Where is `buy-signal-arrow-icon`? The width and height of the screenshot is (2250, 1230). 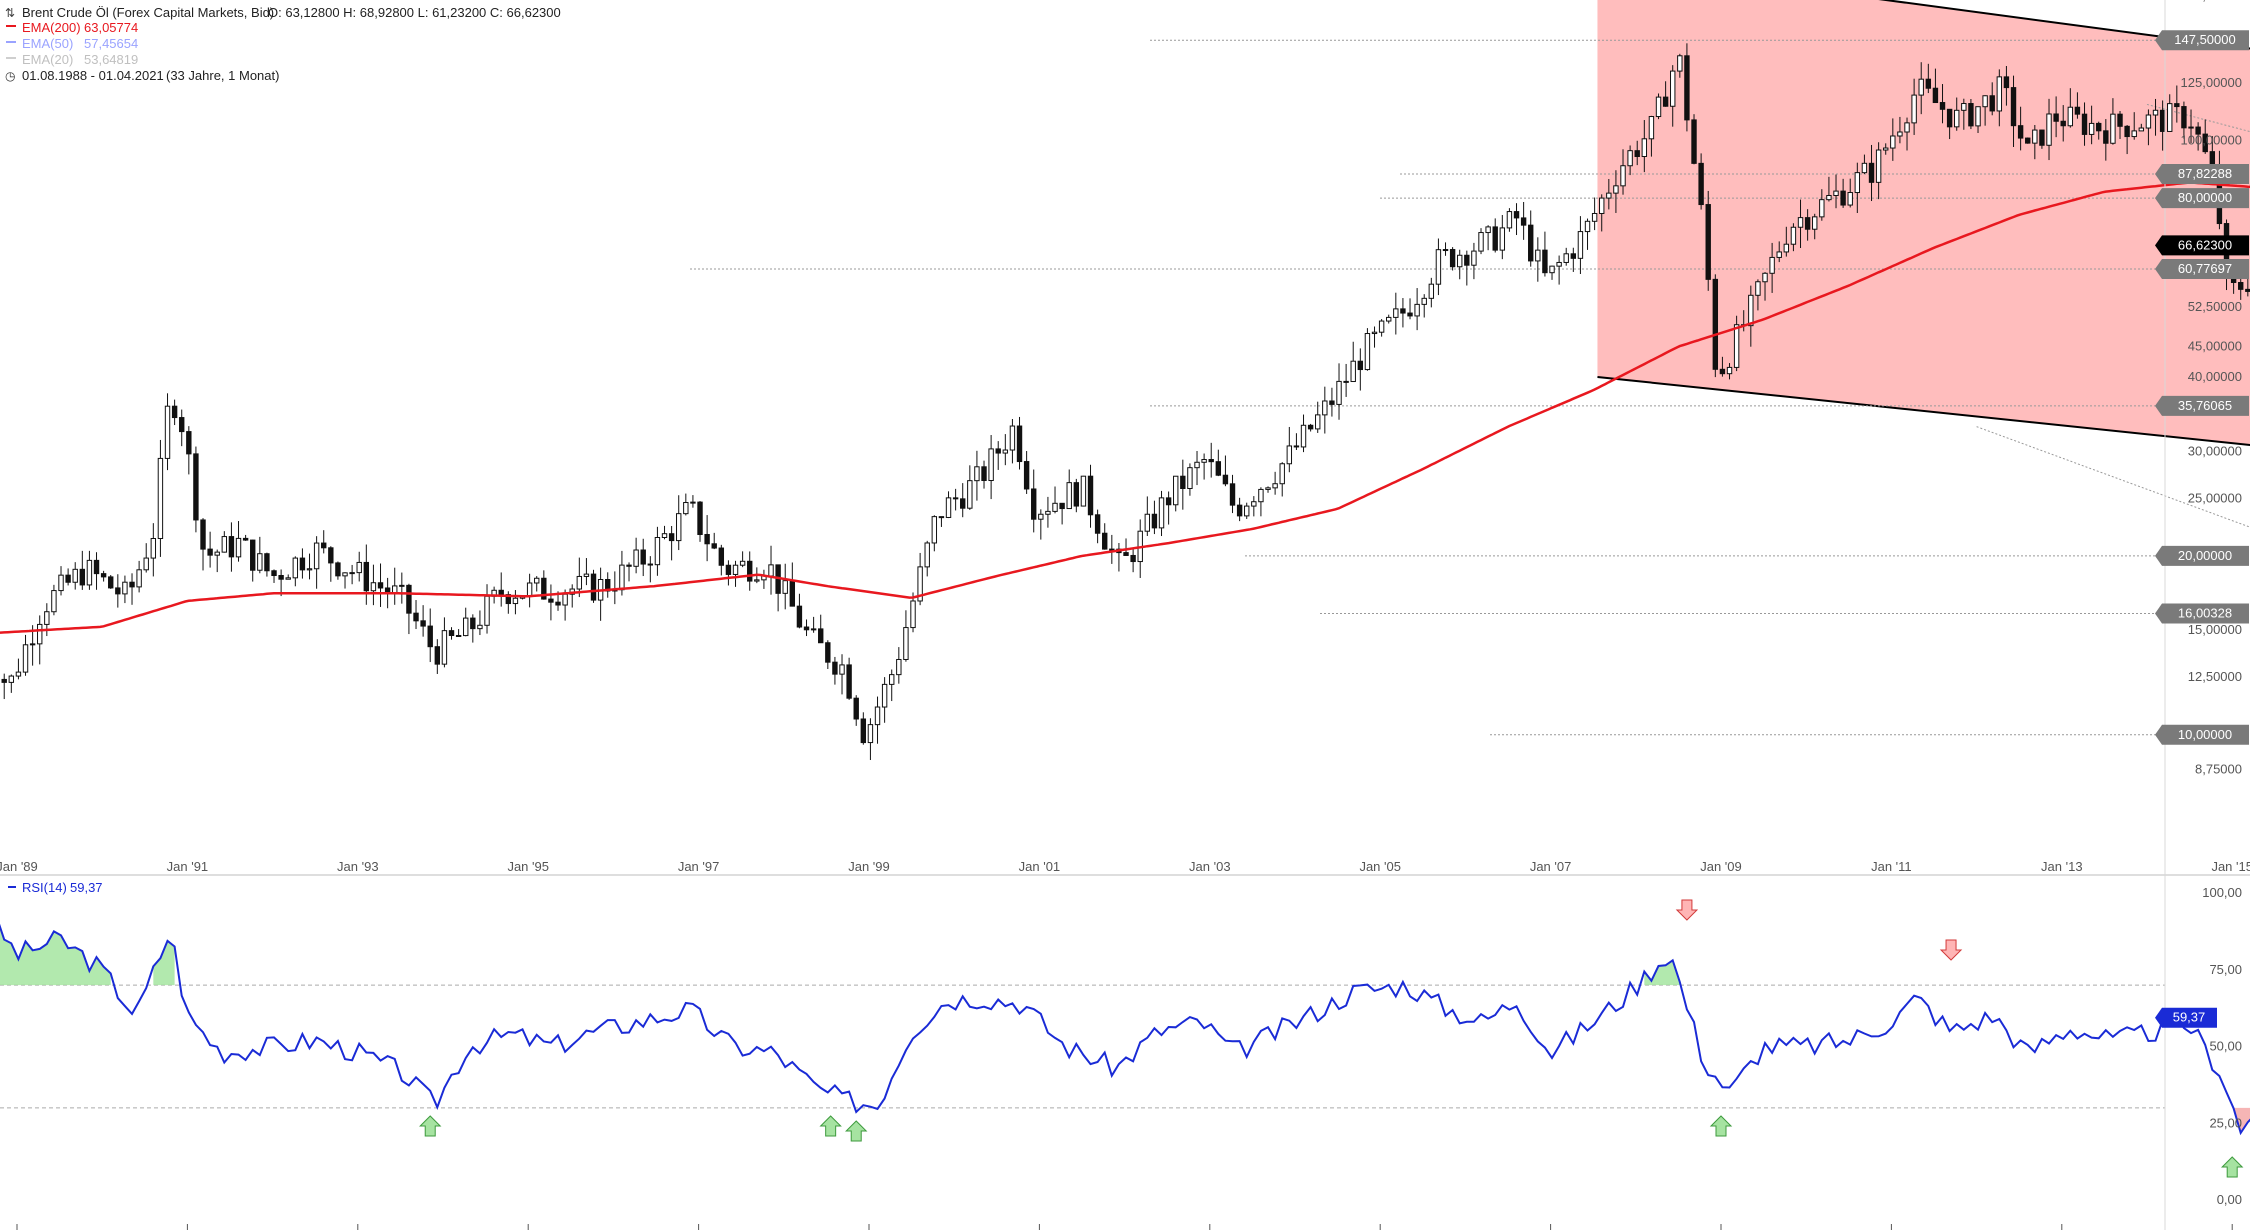 buy-signal-arrow-icon is located at coordinates (1721, 1126).